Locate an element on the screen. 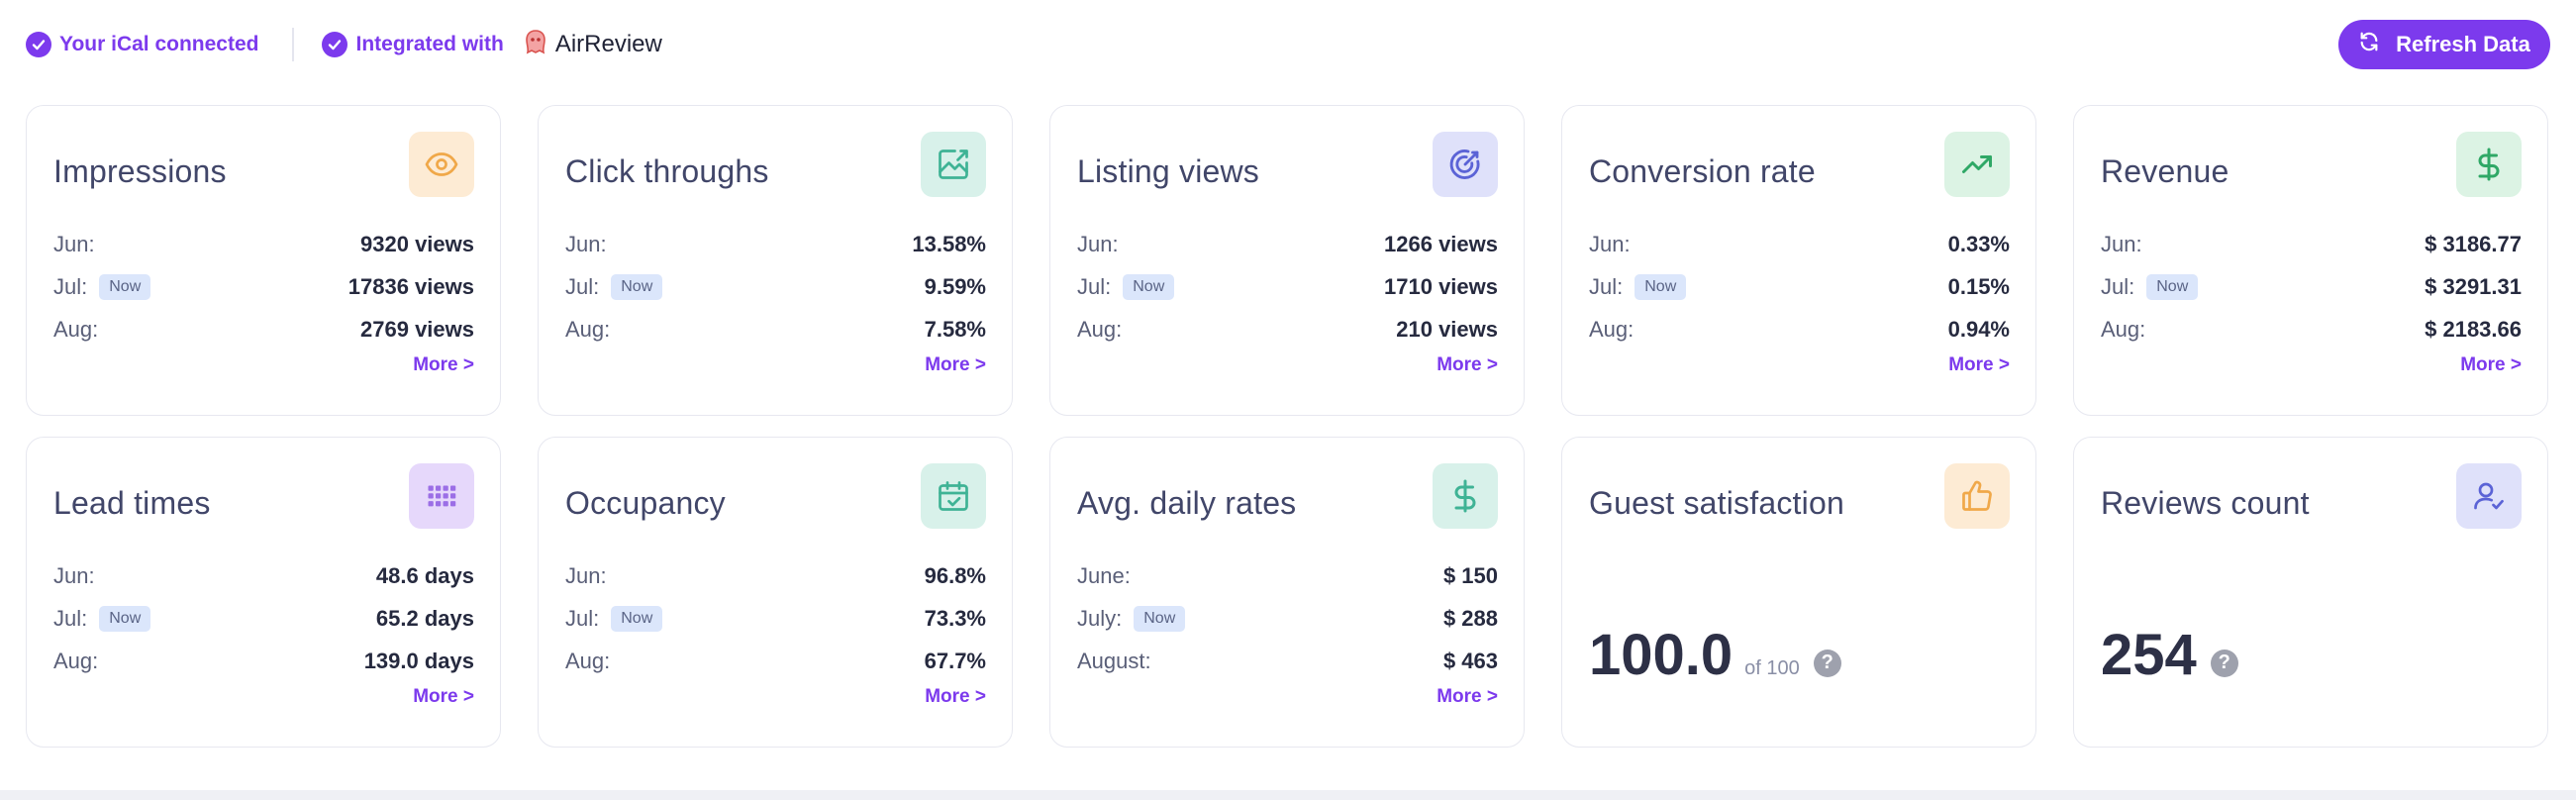 This screenshot has width=2576, height=800. metric-row: Jul: Now $ 3291.31 is located at coordinates (2312, 286).